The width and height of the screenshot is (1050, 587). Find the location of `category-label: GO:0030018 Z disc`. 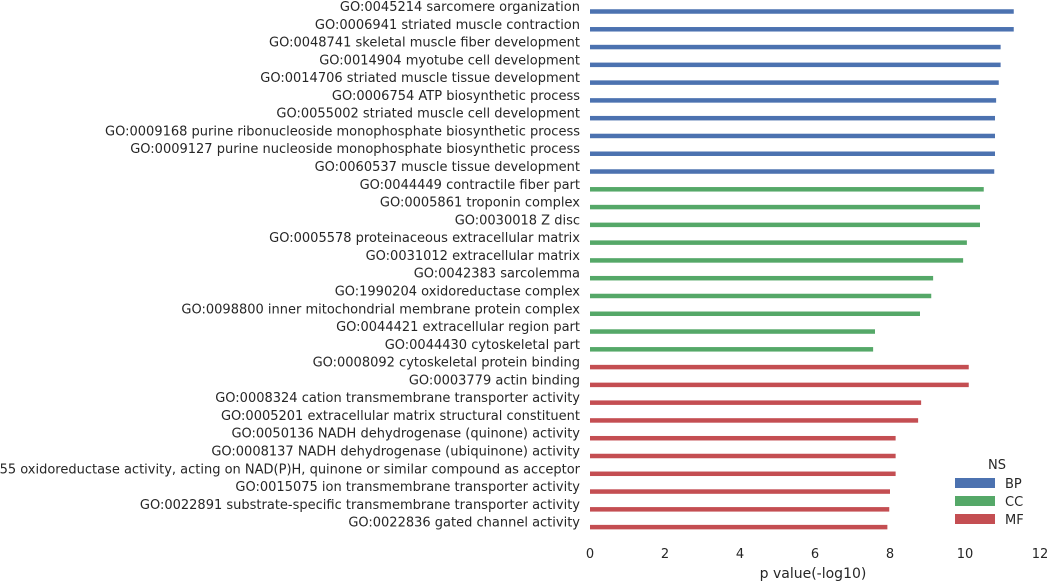

category-label: GO:0030018 Z disc is located at coordinates (517, 220).